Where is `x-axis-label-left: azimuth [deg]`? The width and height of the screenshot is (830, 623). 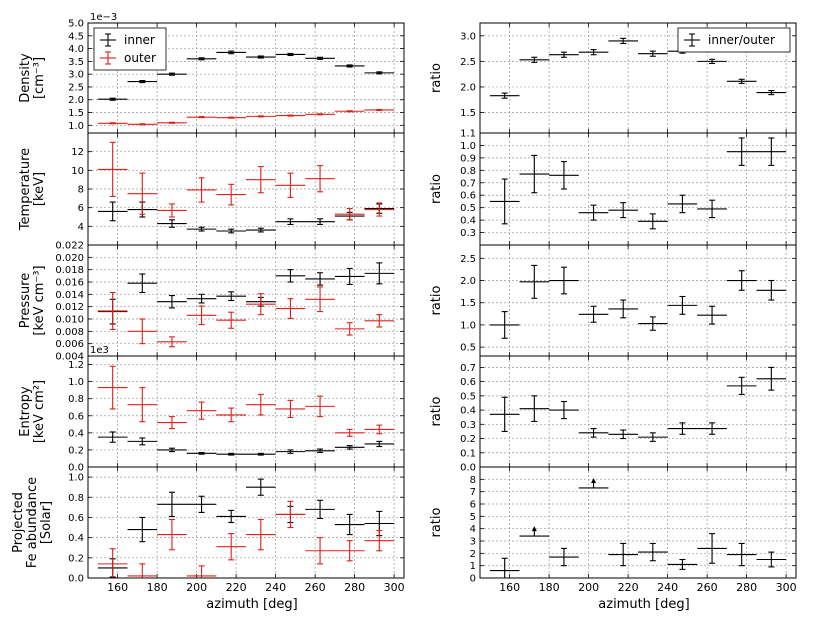 x-axis-label-left: azimuth [deg] is located at coordinates (251, 604).